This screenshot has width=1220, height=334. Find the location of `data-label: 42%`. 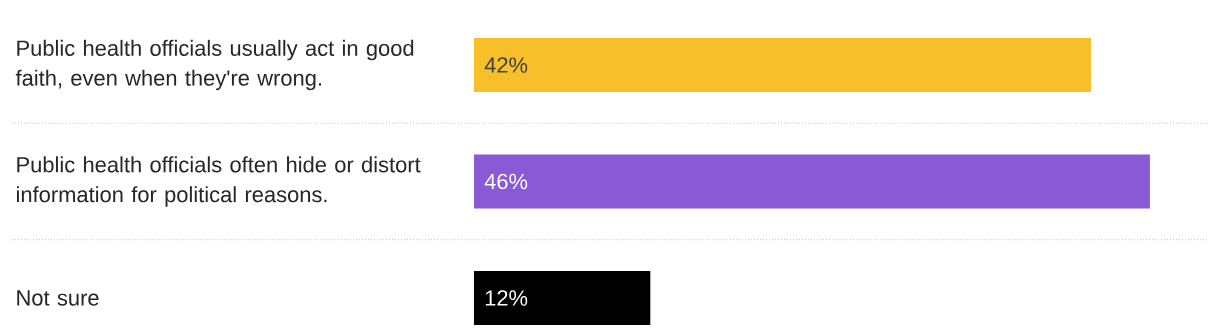

data-label: 42% is located at coordinates (506, 65).